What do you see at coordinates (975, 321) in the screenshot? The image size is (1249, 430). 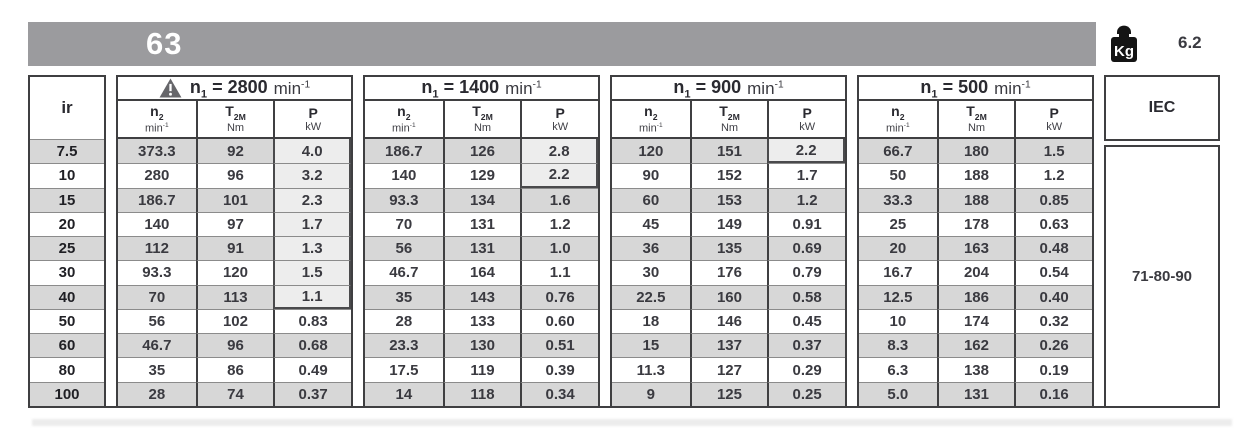 I see `table-cell: 174` at bounding box center [975, 321].